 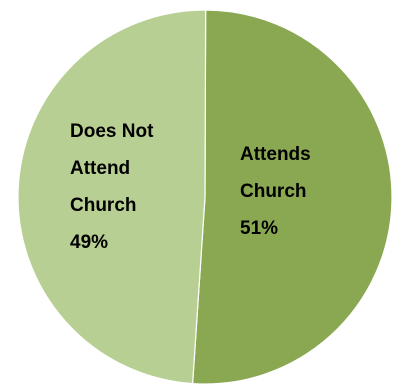 I want to click on slice-label-line: Attend, so click(x=100, y=168).